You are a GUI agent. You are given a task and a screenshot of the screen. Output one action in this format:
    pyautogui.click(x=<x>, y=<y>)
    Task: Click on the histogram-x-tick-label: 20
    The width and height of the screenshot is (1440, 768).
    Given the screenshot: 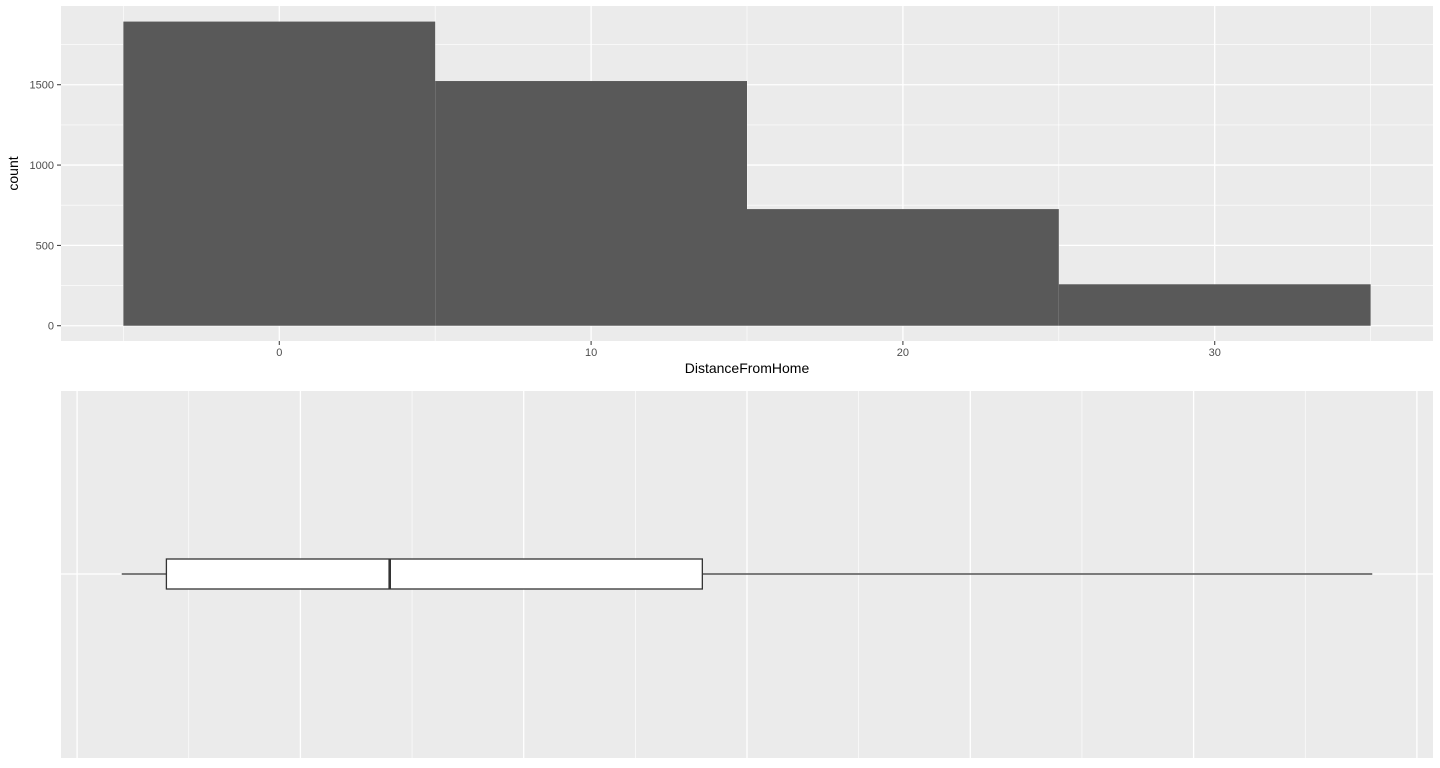 What is the action you would take?
    pyautogui.click(x=903, y=353)
    